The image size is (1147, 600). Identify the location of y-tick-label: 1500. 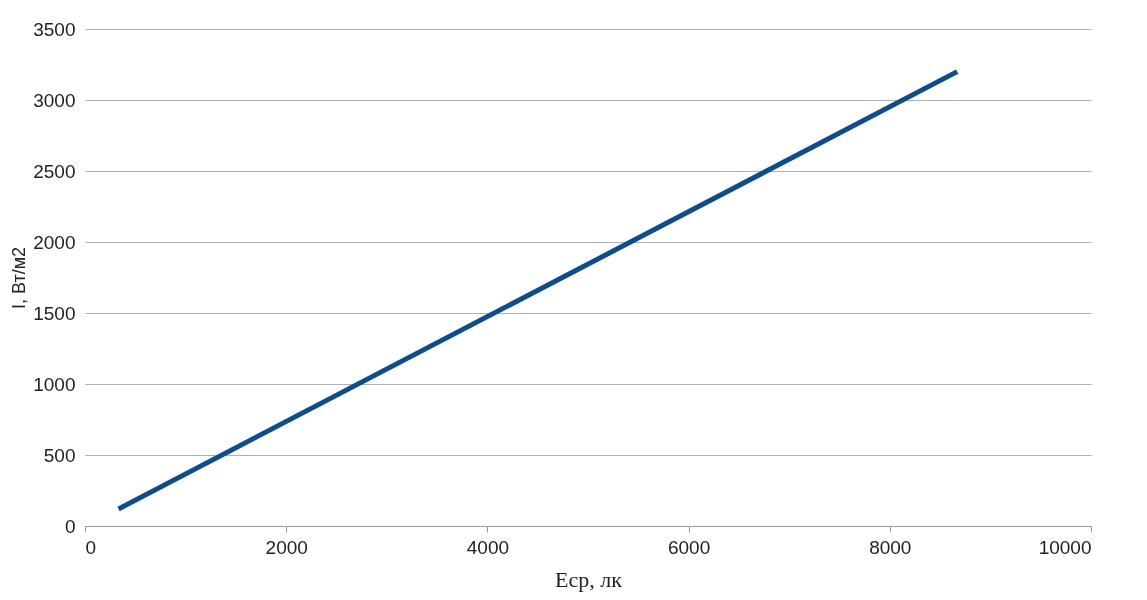
(54, 313).